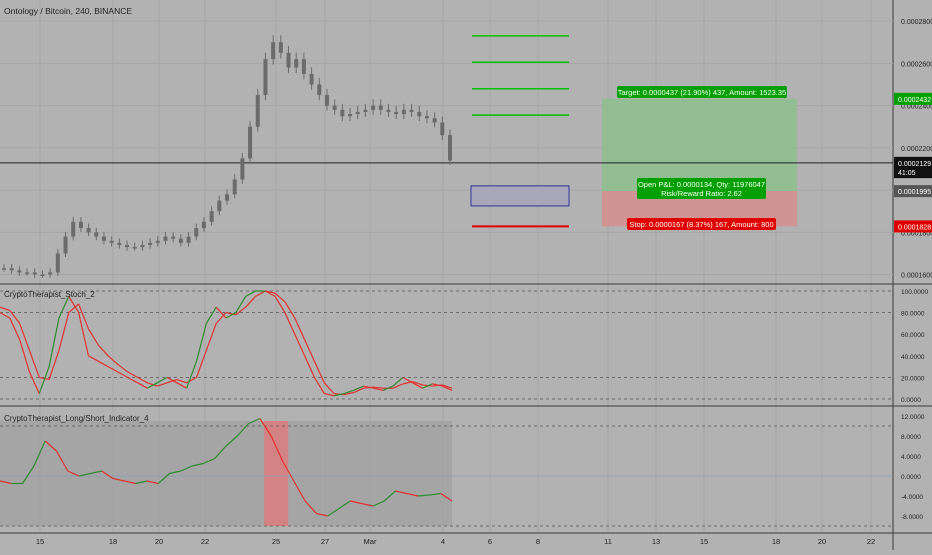 The width and height of the screenshot is (932, 555). Describe the element at coordinates (205, 541) in the screenshot. I see `x-tick-label: 22` at that location.